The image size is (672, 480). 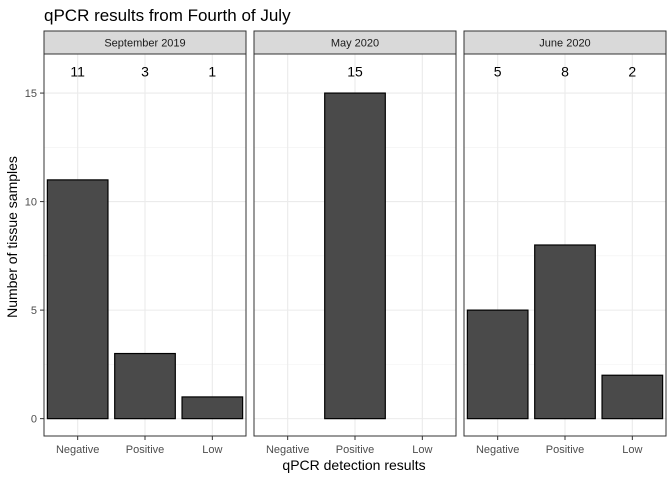 What do you see at coordinates (77, 71) in the screenshot?
I see `bar-count-label: 11` at bounding box center [77, 71].